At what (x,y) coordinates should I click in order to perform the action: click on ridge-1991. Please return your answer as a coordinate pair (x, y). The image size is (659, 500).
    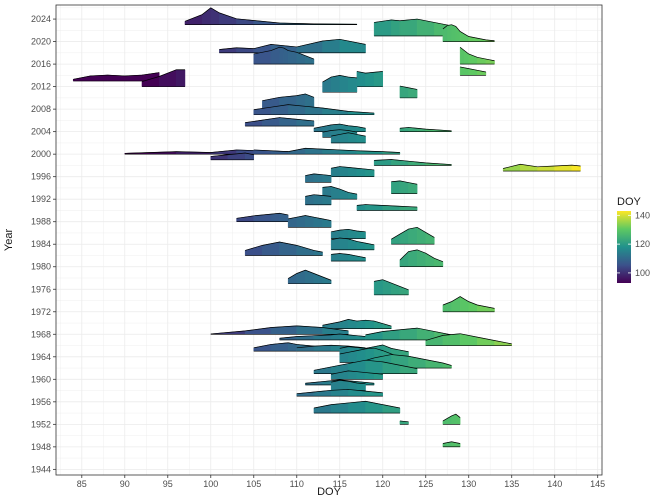
    Looking at the image, I should click on (318, 200).